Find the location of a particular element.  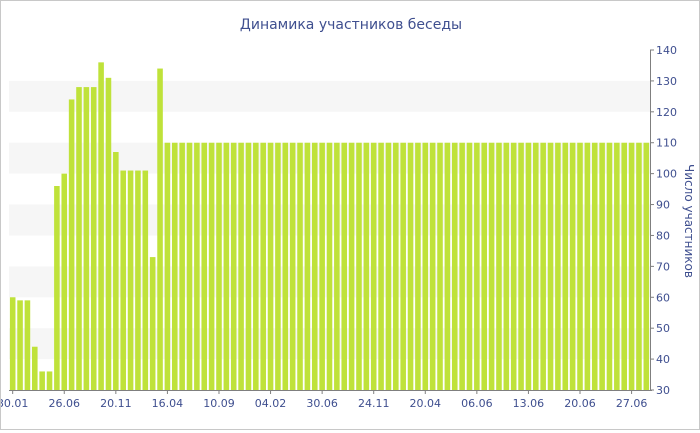

y-tick-label: 100 is located at coordinates (666, 174).